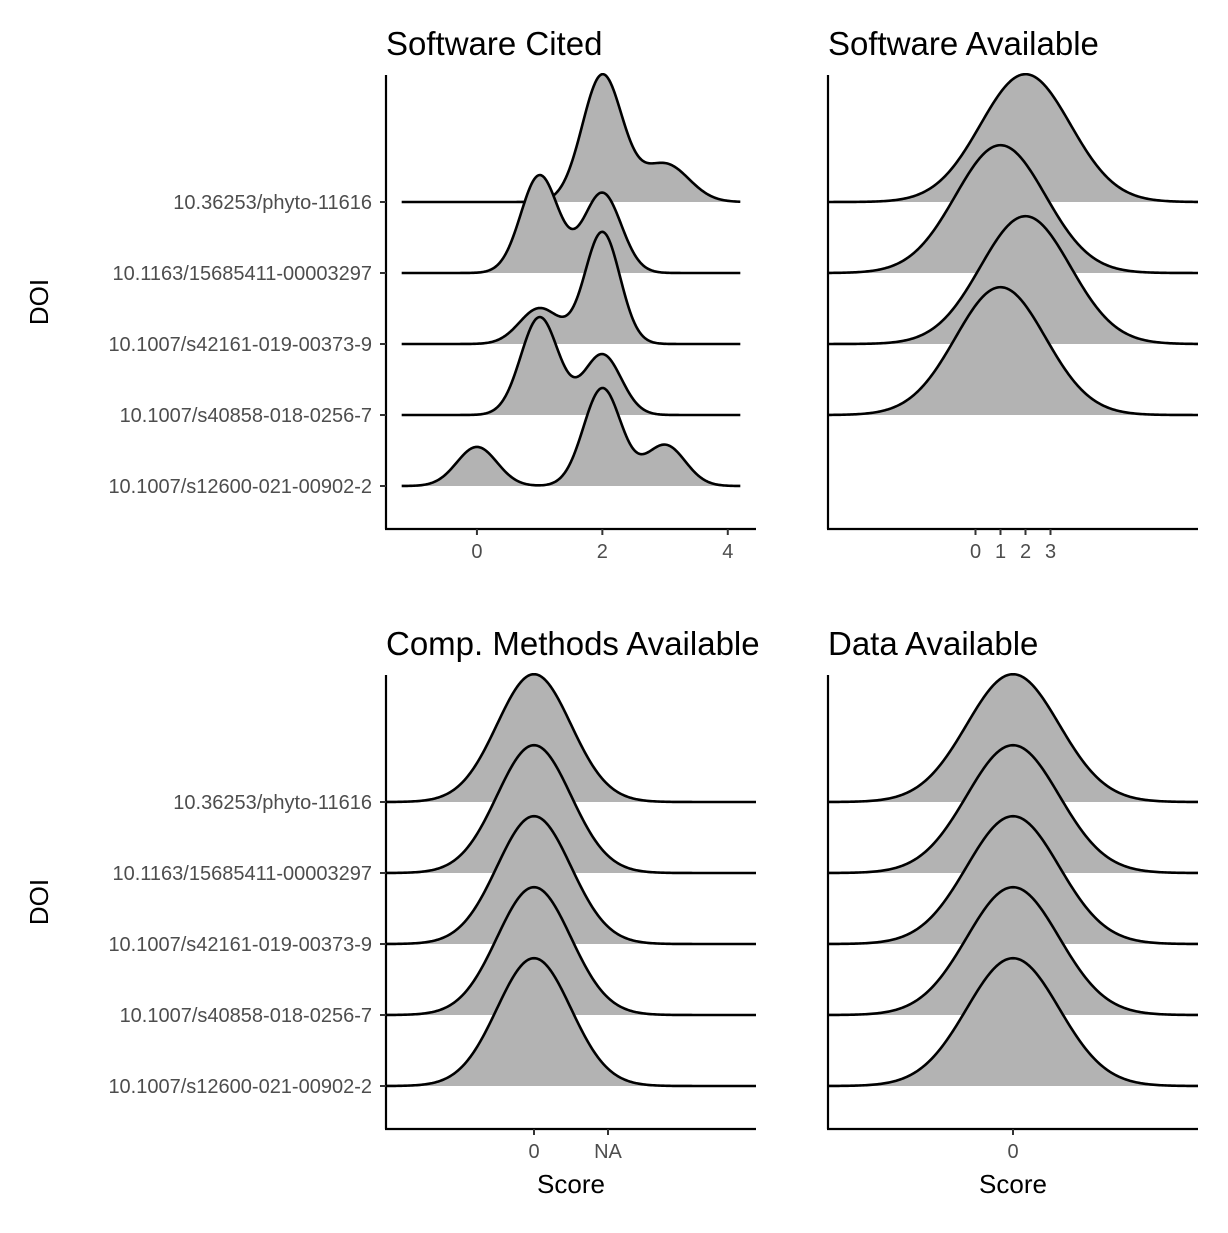  What do you see at coordinates (573, 643) in the screenshot?
I see `panel-title: Comp. Methods Available` at bounding box center [573, 643].